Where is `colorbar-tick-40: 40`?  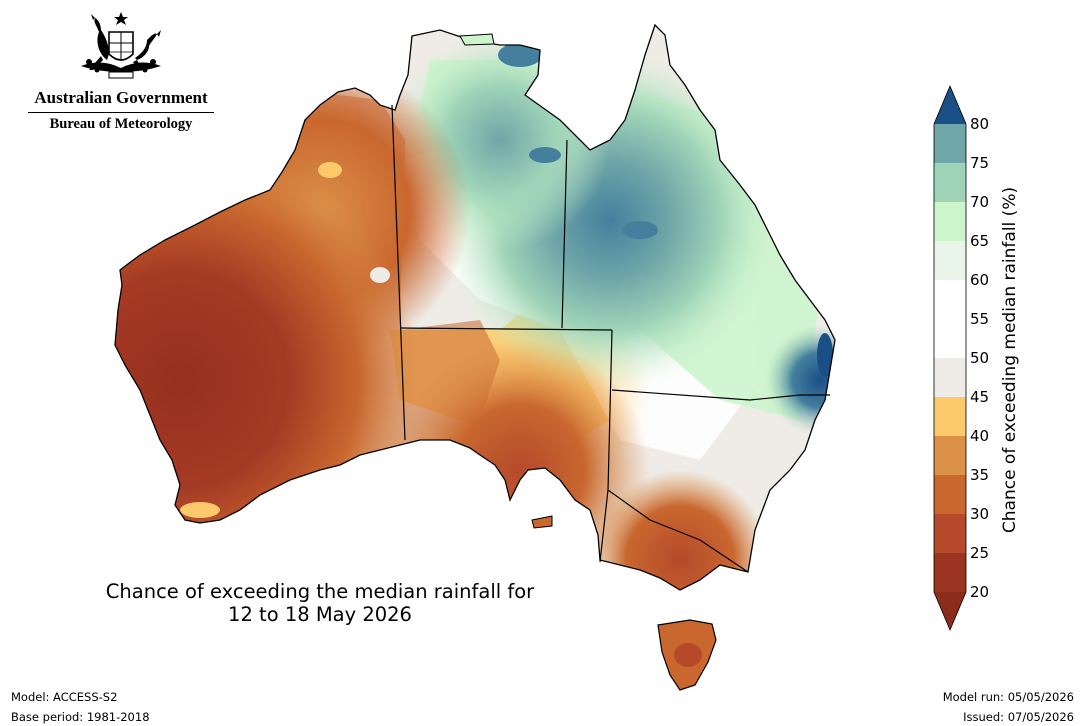
colorbar-tick-40: 40 is located at coordinates (980, 436).